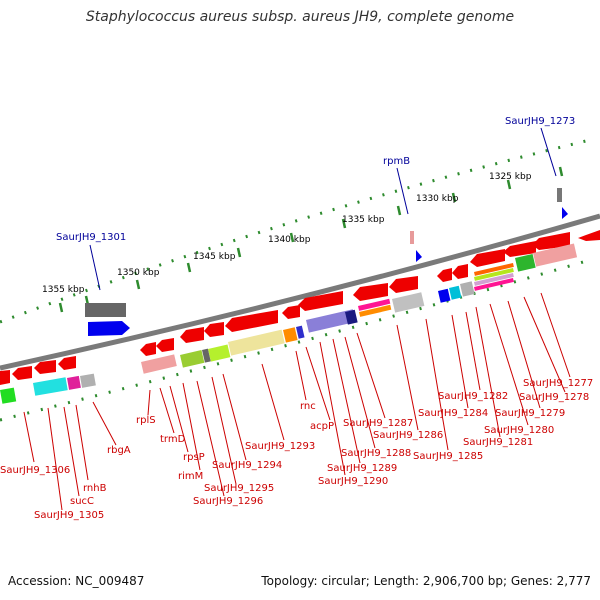 The image size is (600, 600). Describe the element at coordinates (396, 161) in the screenshot. I see `outer-gene-label: rpmB` at that location.